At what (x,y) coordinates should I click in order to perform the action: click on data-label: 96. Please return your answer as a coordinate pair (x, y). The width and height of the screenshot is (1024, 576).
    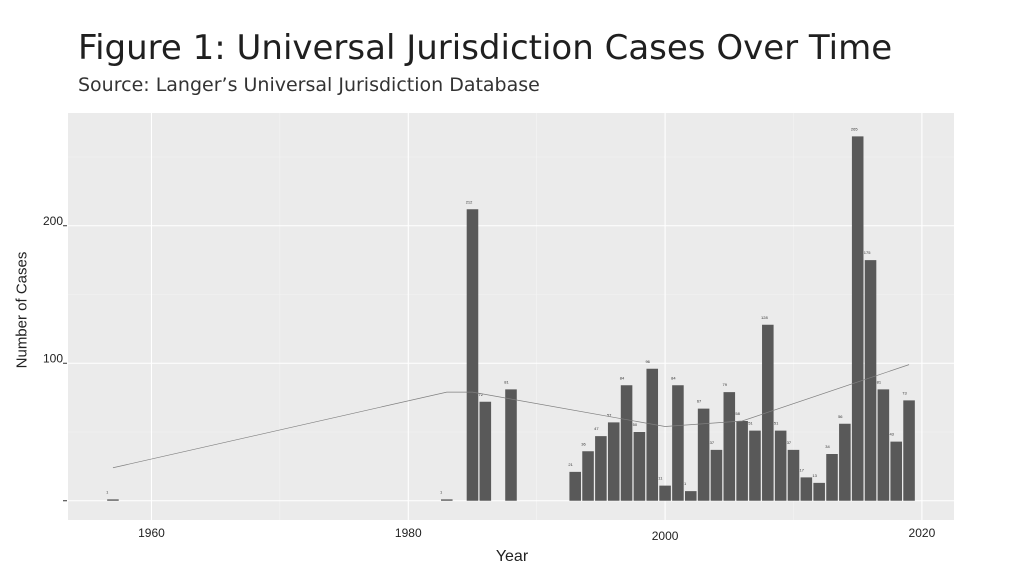
    Looking at the image, I should click on (647, 361).